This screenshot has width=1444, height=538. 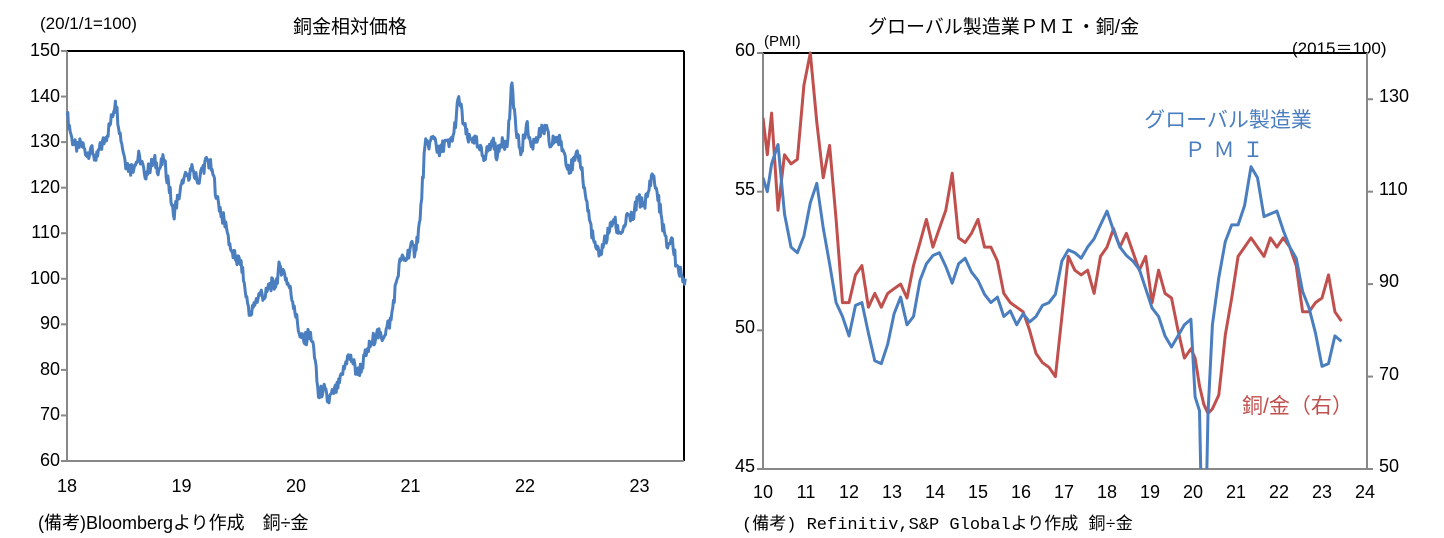 I want to click on legend-pmi: グローバル製造業 ＰＭＩ, so click(x=1228, y=136).